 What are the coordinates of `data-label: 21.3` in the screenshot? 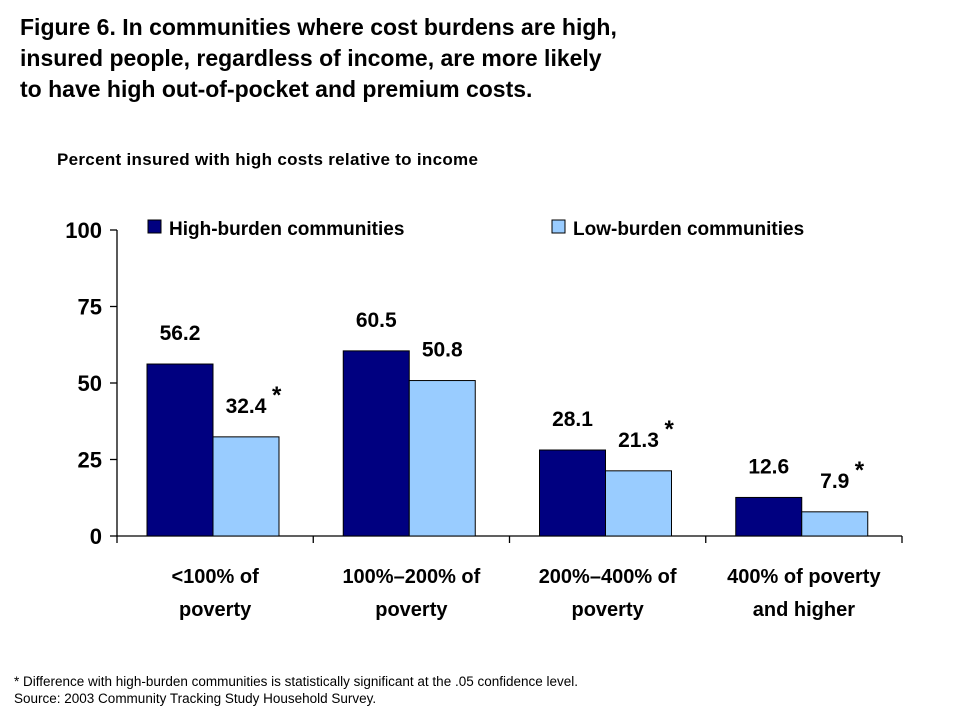 It's located at (638, 440).